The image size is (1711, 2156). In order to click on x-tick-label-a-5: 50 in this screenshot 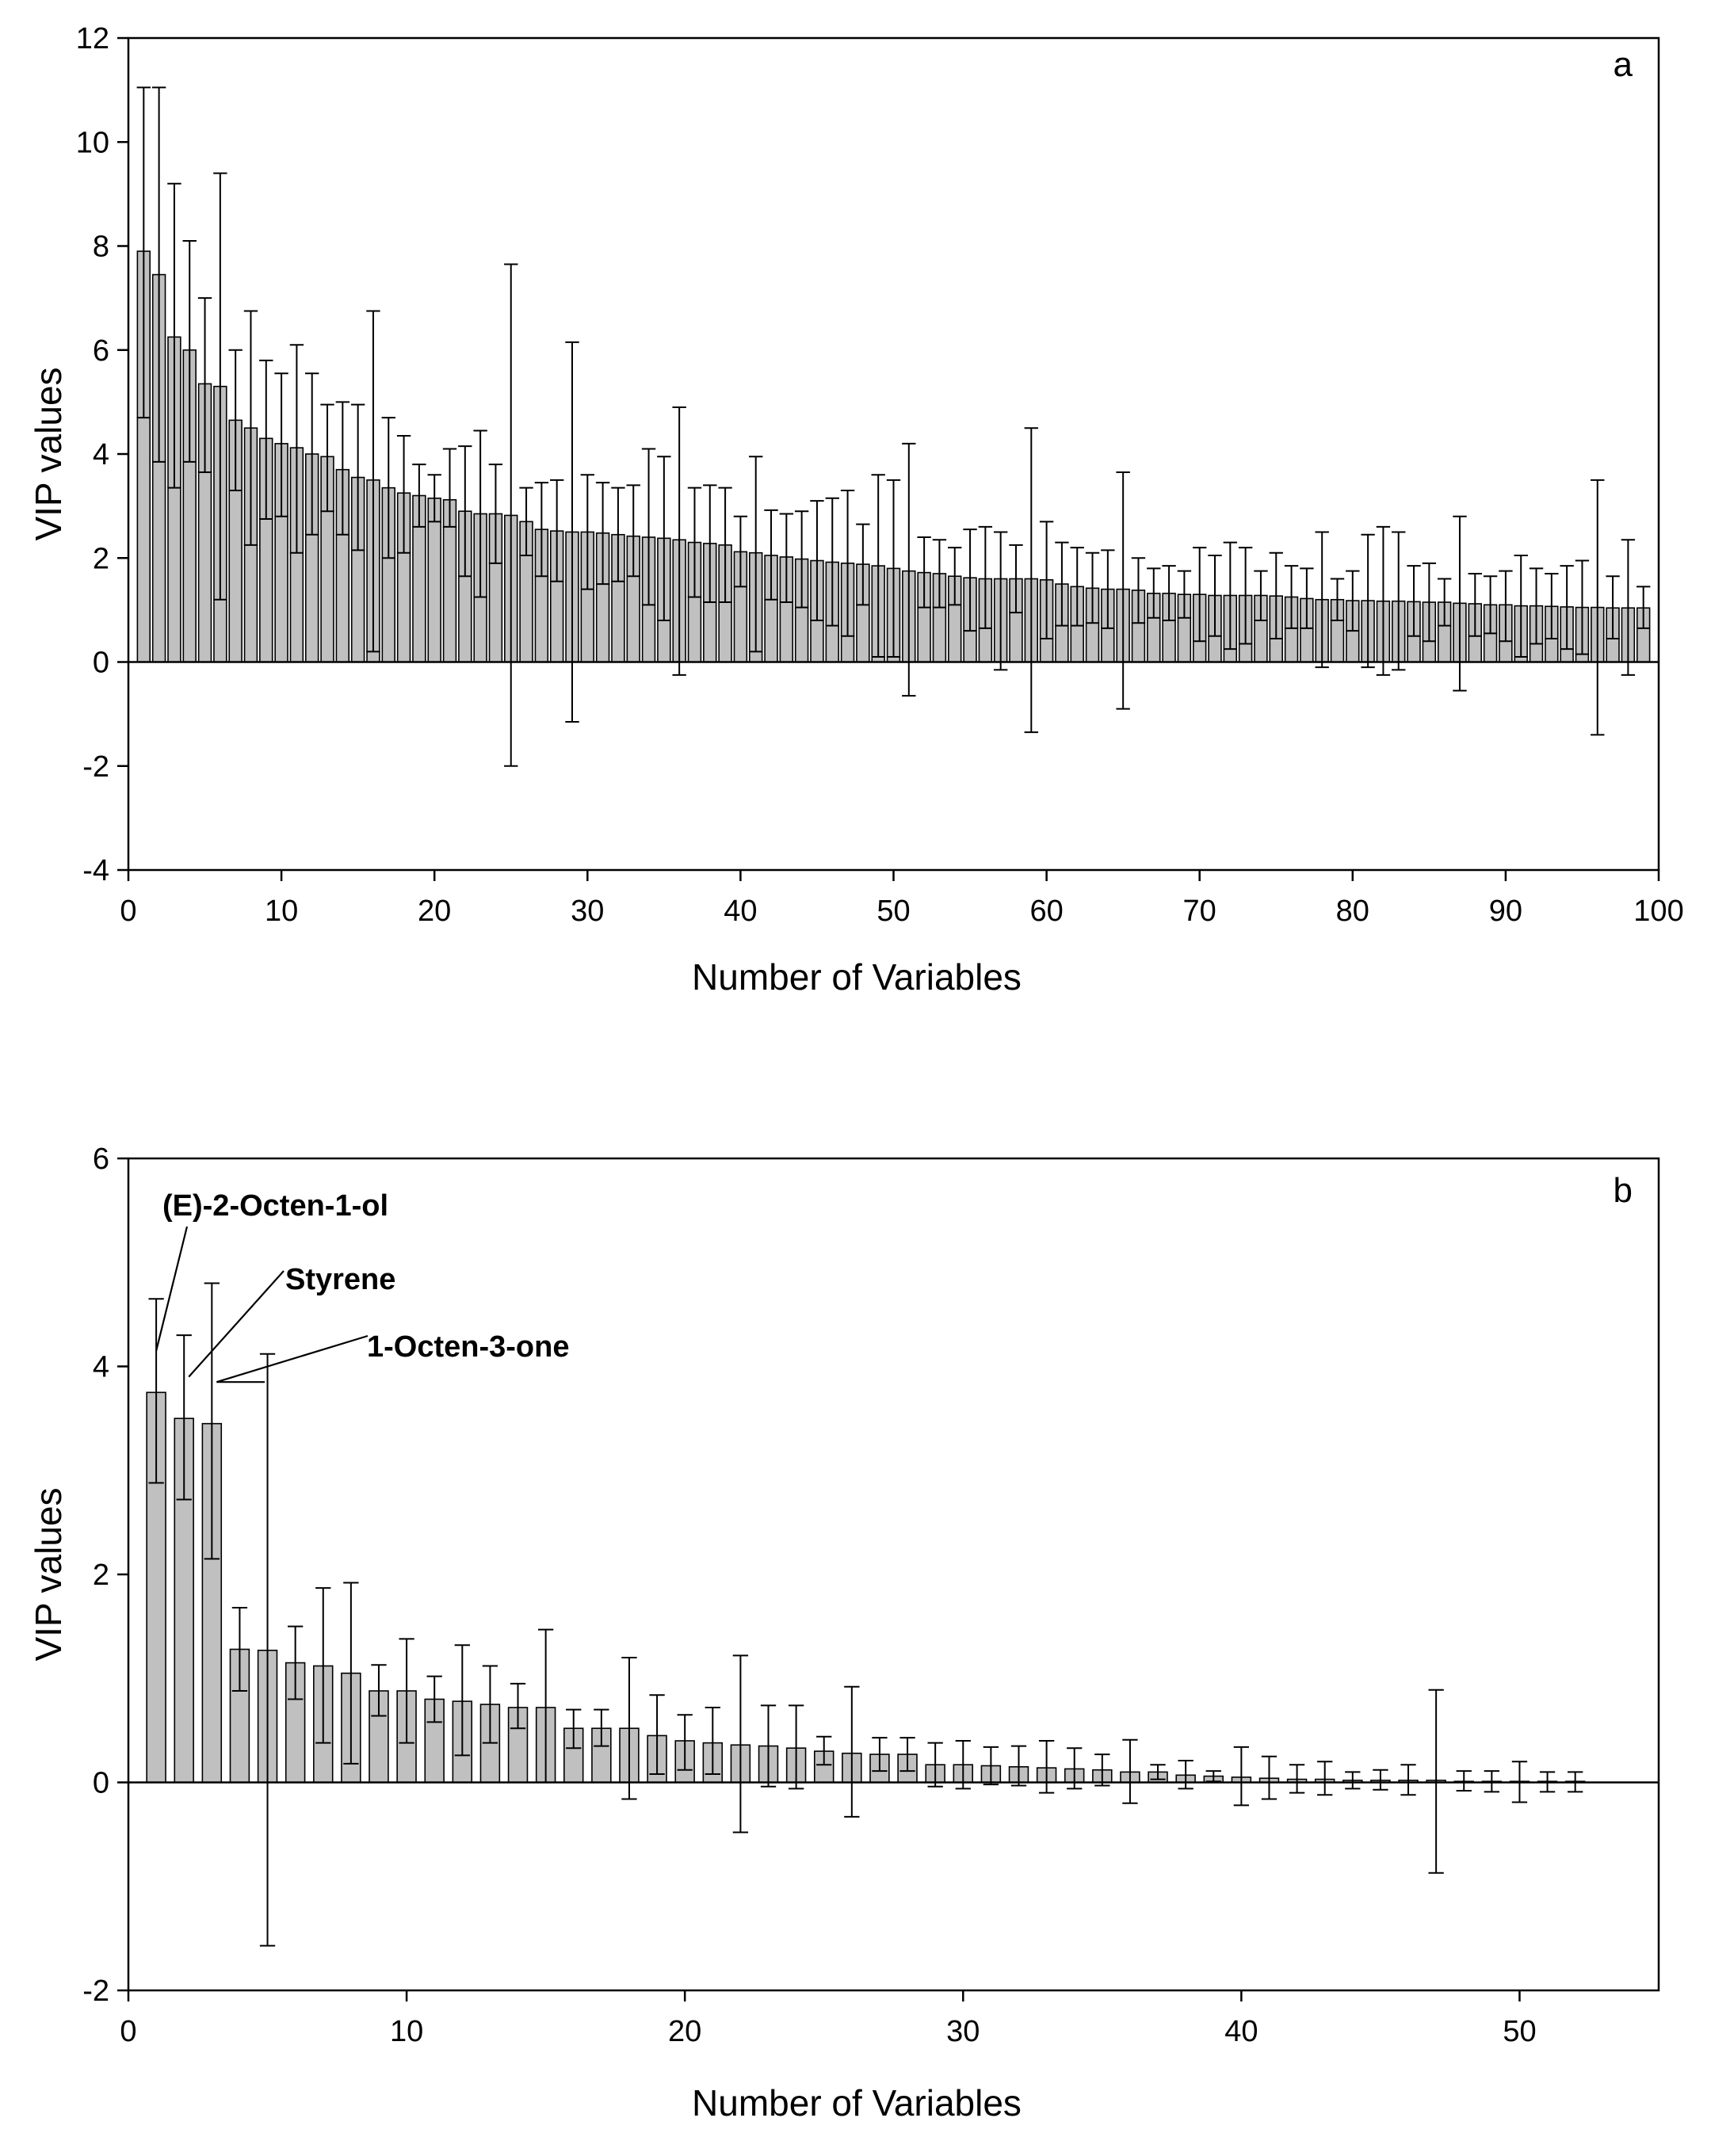, I will do `click(893, 911)`.